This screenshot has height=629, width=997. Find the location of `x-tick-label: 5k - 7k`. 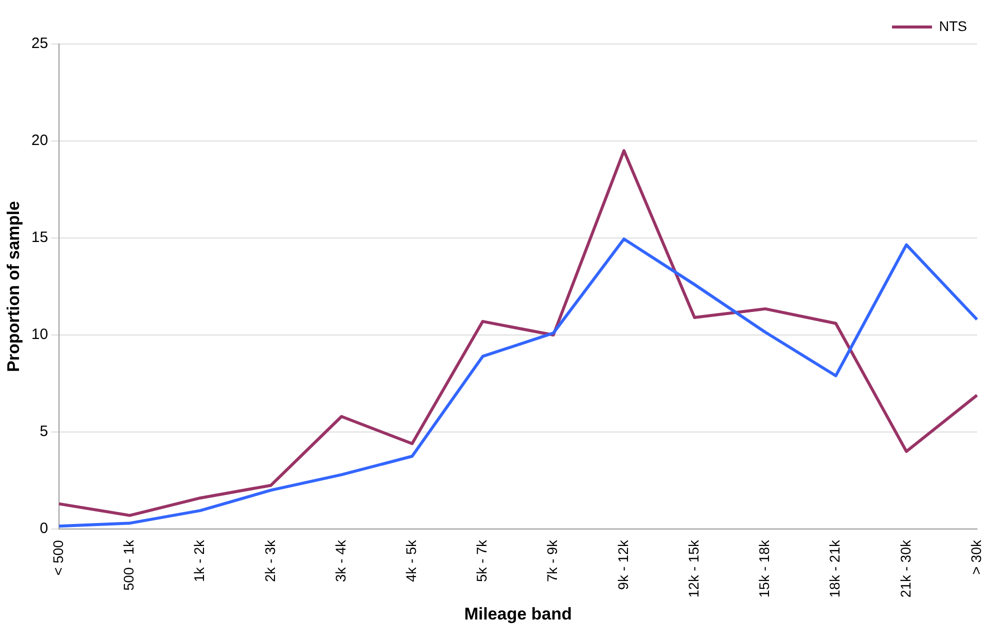

x-tick-label: 5k - 7k is located at coordinates (482, 560).